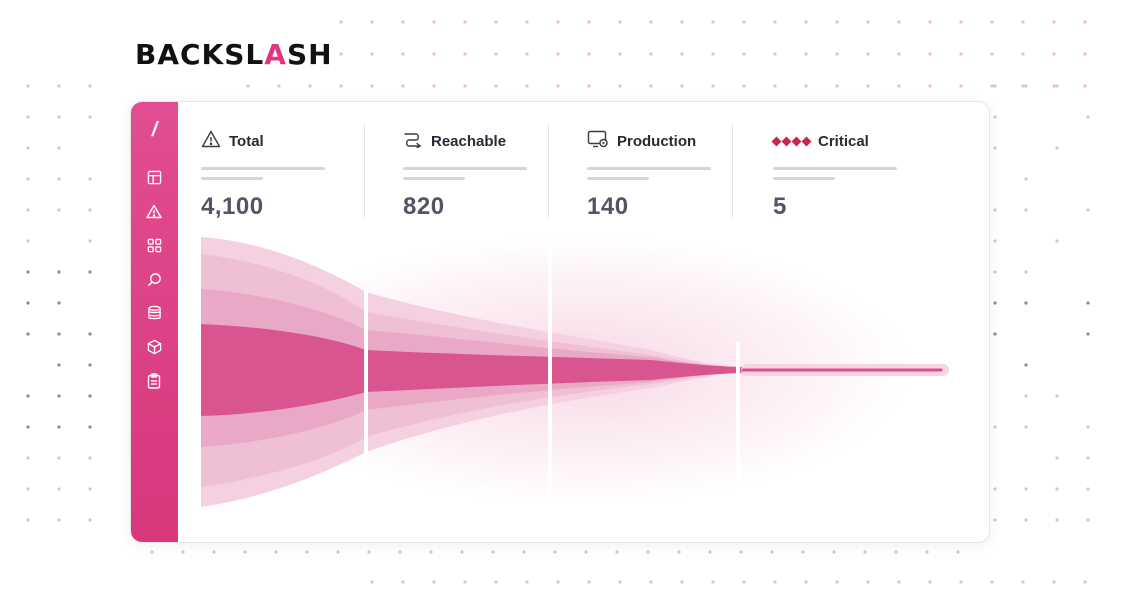 The width and height of the screenshot is (1122, 590). Describe the element at coordinates (598, 141) in the screenshot. I see `monitor-icon` at that location.